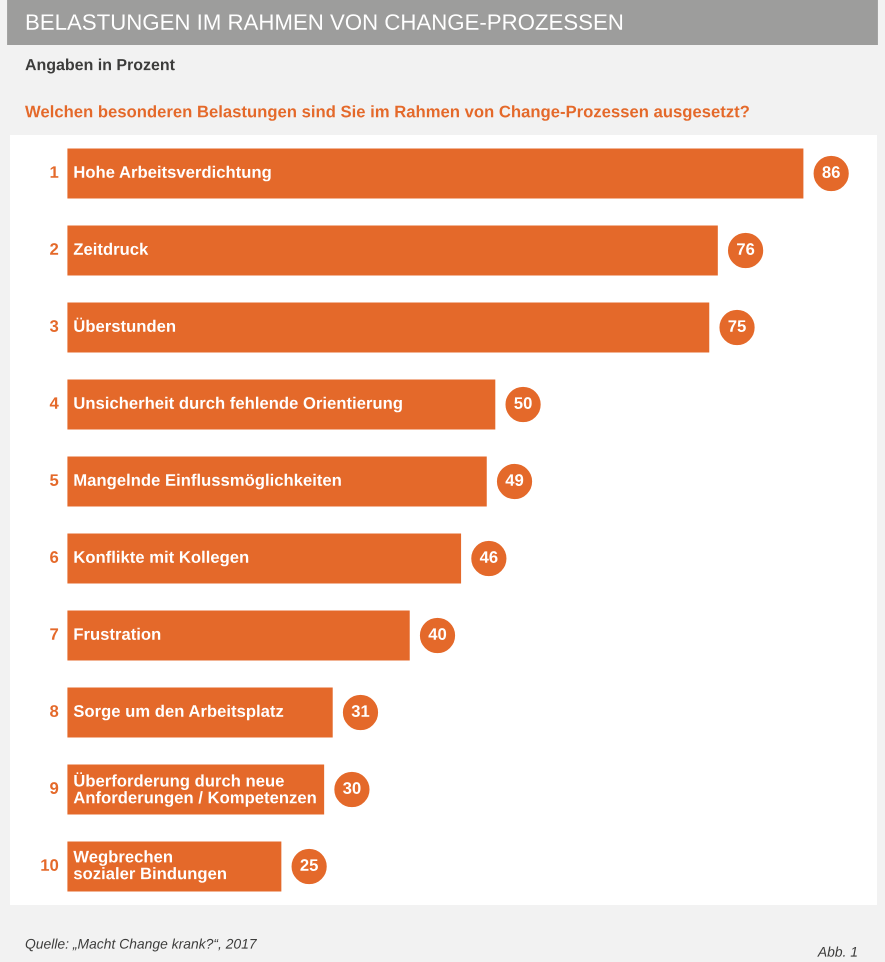 This screenshot has width=885, height=962. I want to click on data-label: 86, so click(831, 172).